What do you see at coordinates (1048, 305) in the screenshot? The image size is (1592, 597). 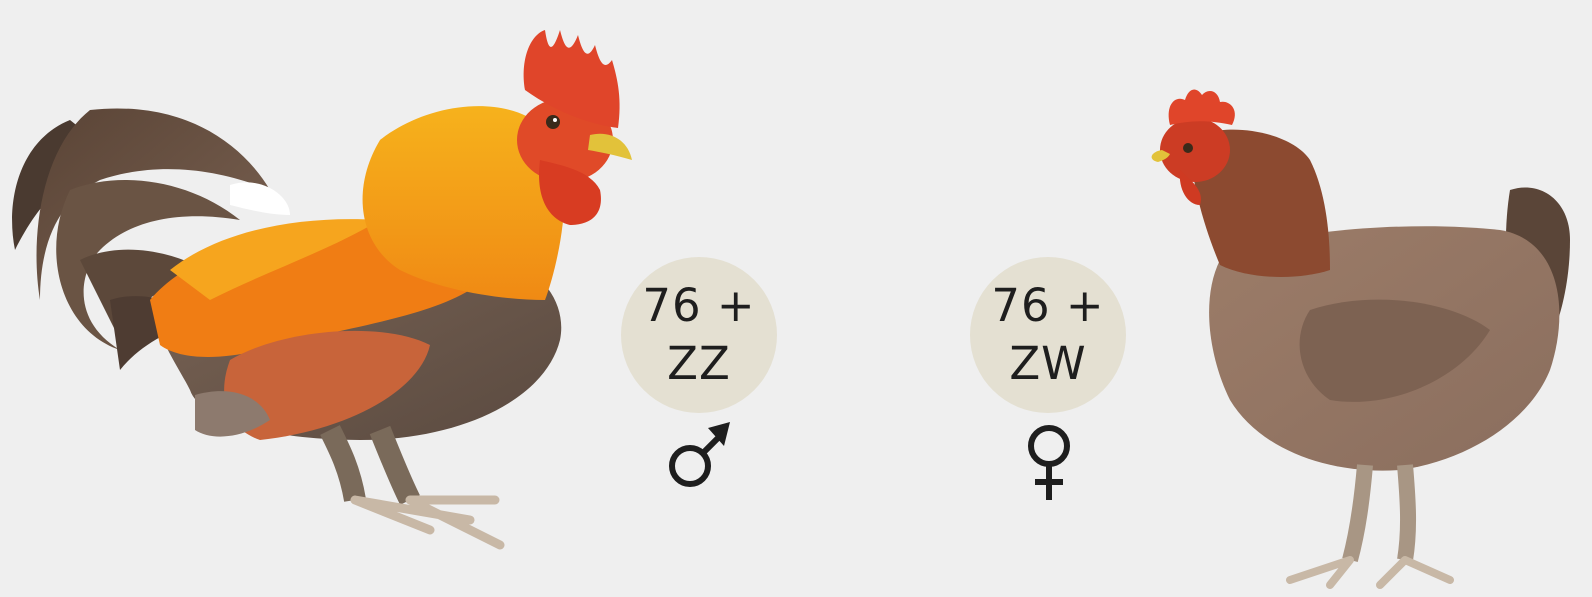 I see `female-chromosome-count: 76 +` at bounding box center [1048, 305].